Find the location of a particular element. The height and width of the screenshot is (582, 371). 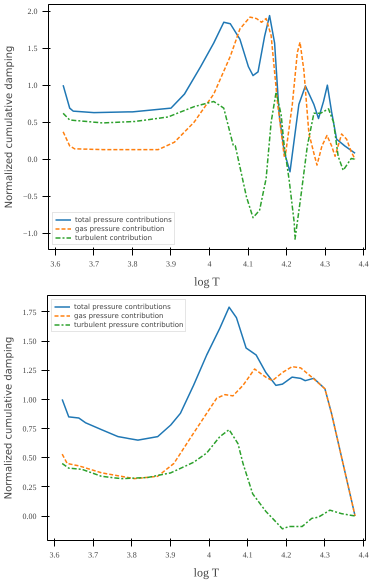

y-tick-label: 0.5 is located at coordinates (33, 123).